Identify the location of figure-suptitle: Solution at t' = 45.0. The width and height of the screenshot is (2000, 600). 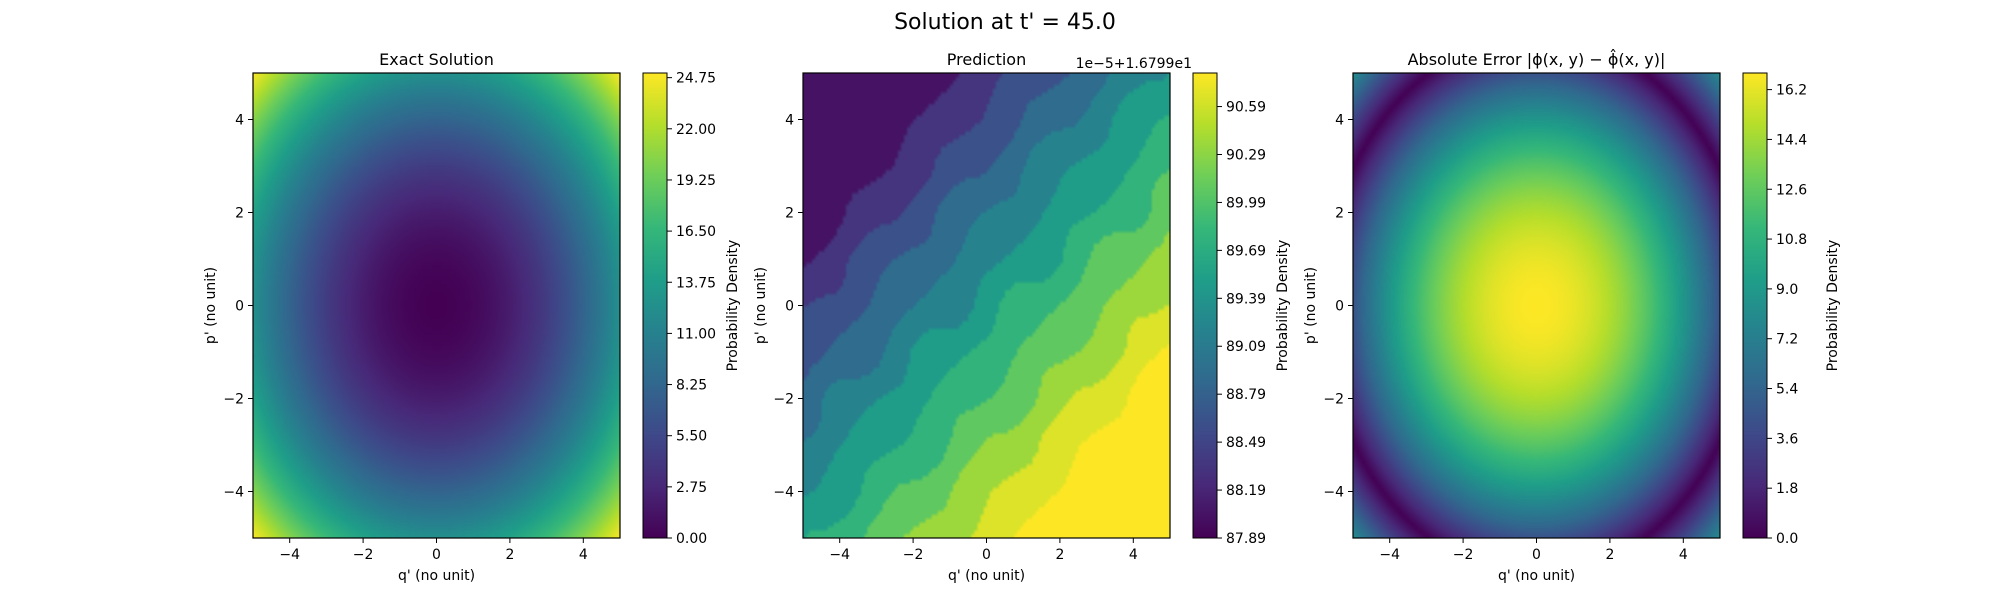
(1005, 22).